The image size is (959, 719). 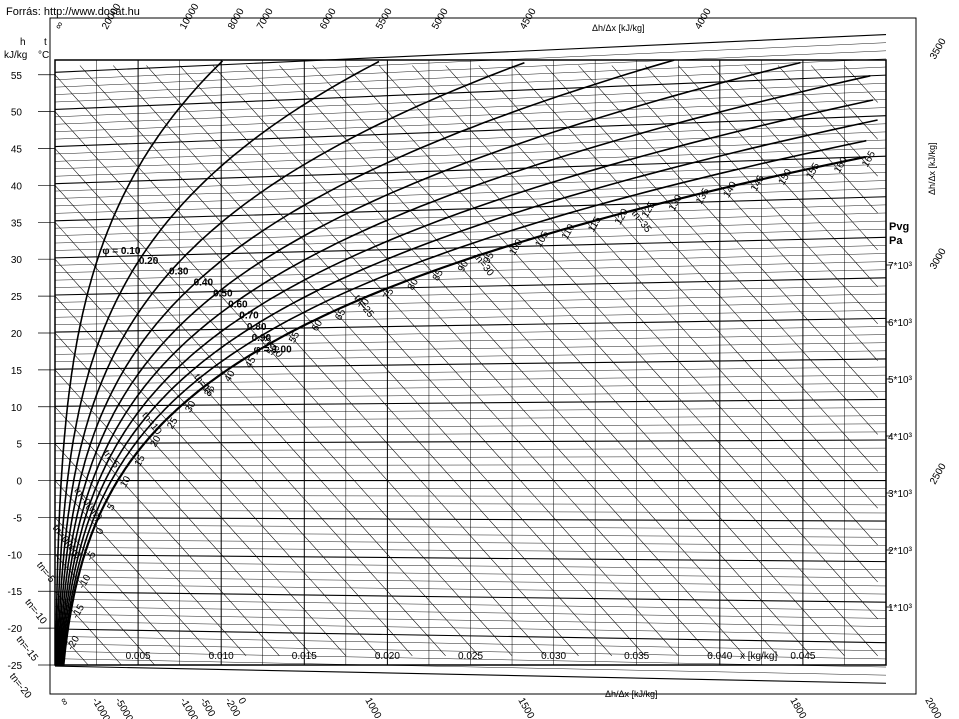 I want to click on saturation-edge-number: 85, so click(x=438, y=276).